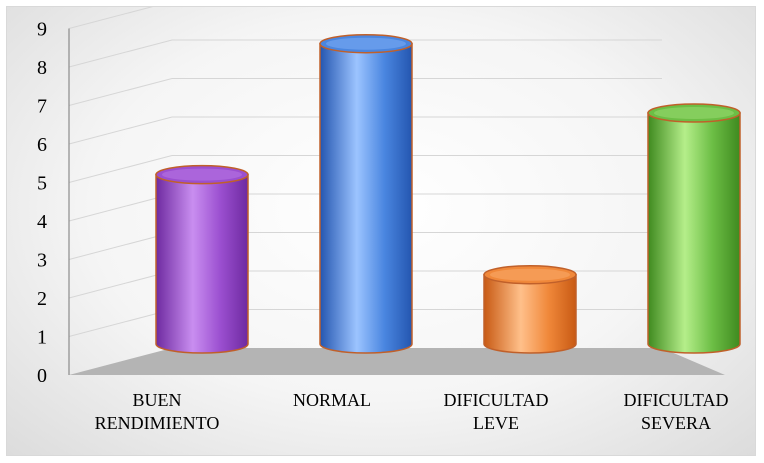 This screenshot has height=463, width=764. Describe the element at coordinates (42, 222) in the screenshot. I see `y-tick-label: 4` at that location.